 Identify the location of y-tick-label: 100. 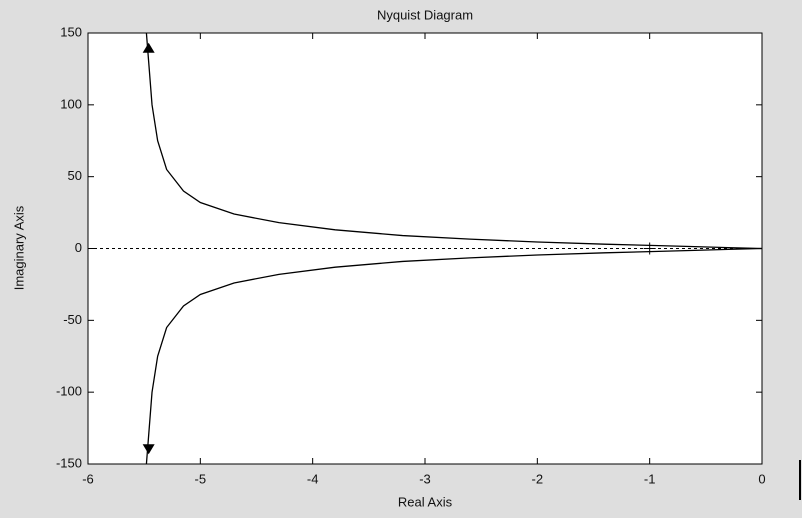
(71, 103).